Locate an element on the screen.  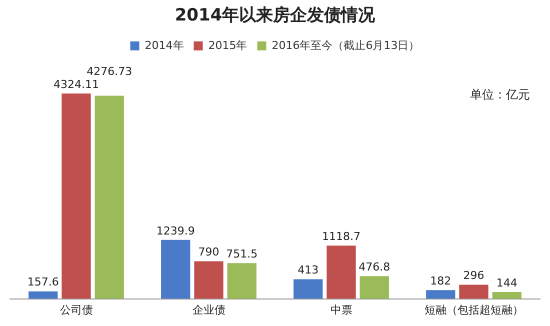
data-label: 1118.7 is located at coordinates (341, 237).